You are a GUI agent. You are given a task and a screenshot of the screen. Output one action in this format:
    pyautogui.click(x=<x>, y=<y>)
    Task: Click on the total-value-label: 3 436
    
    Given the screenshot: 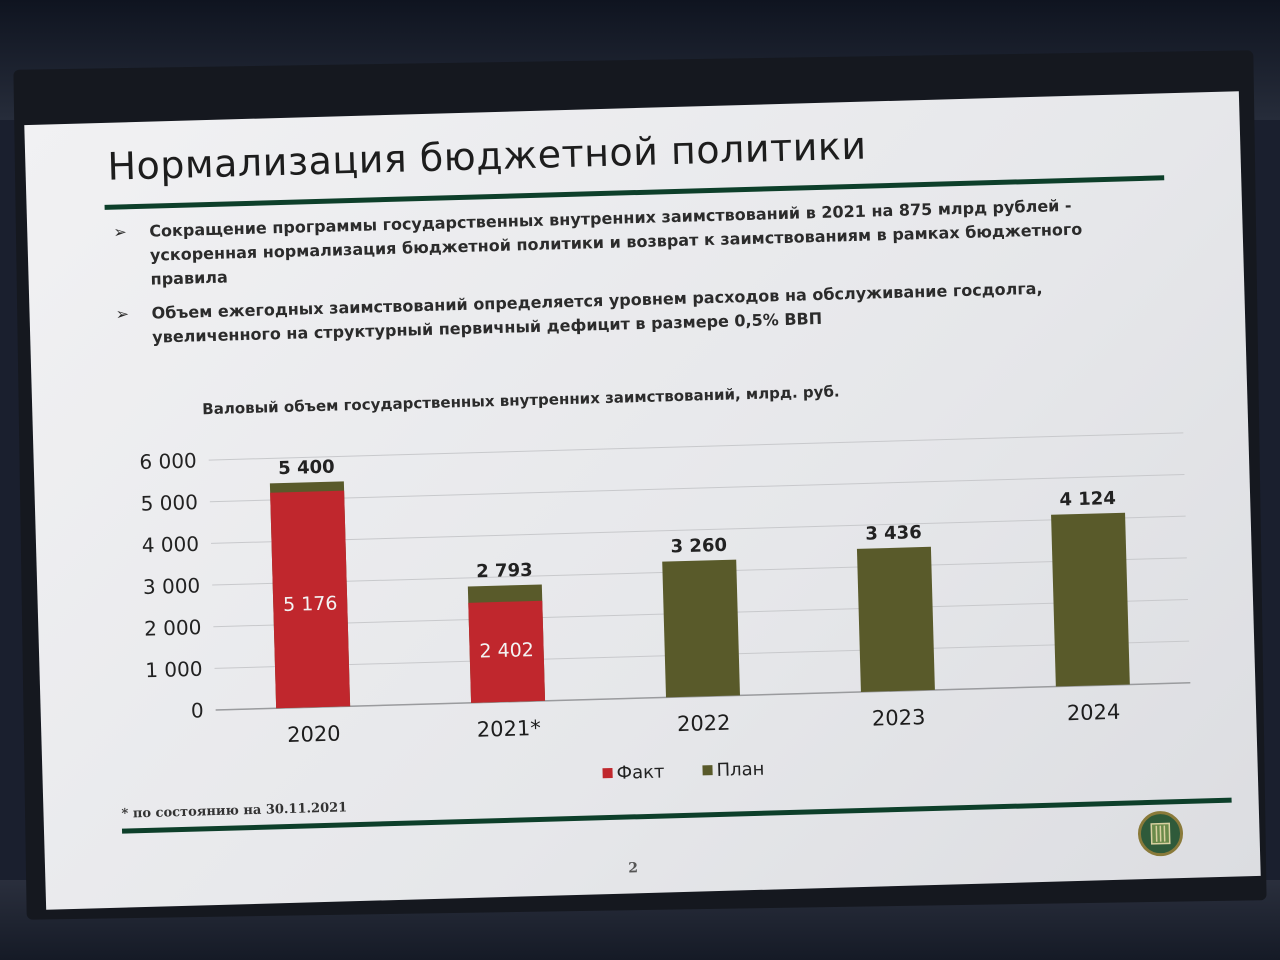 What is the action you would take?
    pyautogui.click(x=893, y=533)
    